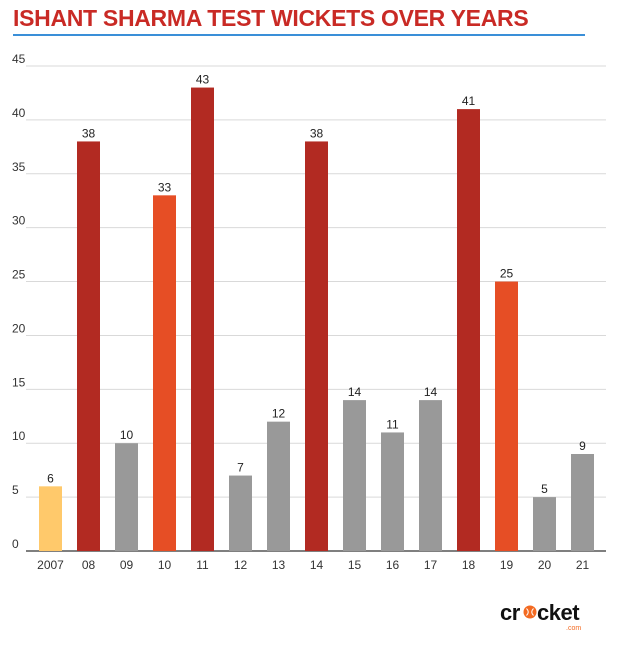 This screenshot has height=646, width=621. I want to click on svg-text: cr, so click(510, 612).